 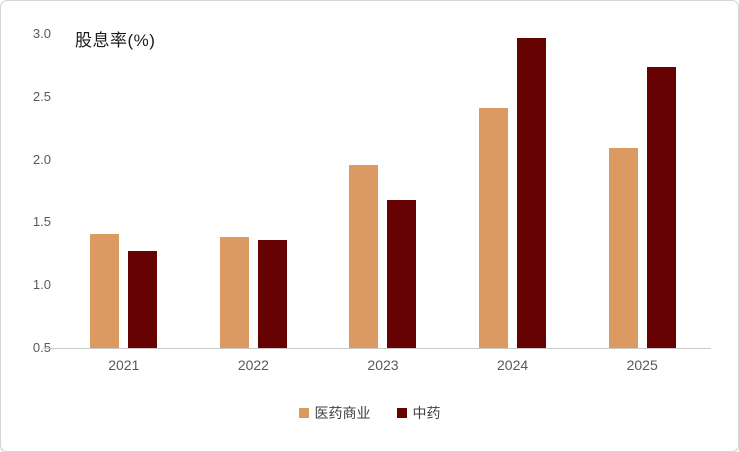 I want to click on legend-item-中药: 中药, so click(x=418, y=413).